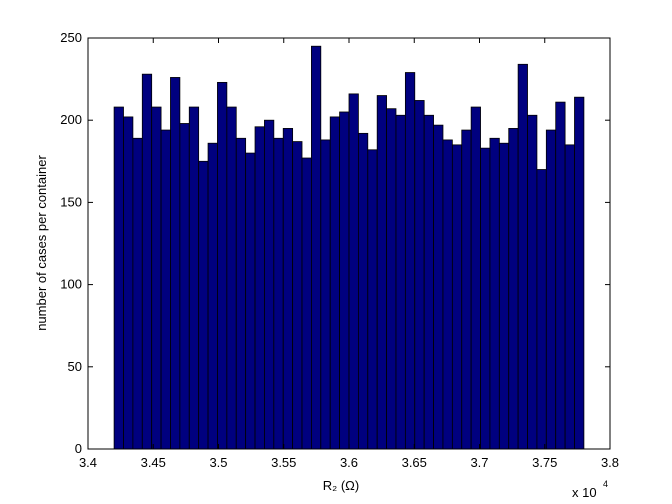 The image size is (672, 504). I want to click on x-tick-label: 3.45, so click(153, 462).